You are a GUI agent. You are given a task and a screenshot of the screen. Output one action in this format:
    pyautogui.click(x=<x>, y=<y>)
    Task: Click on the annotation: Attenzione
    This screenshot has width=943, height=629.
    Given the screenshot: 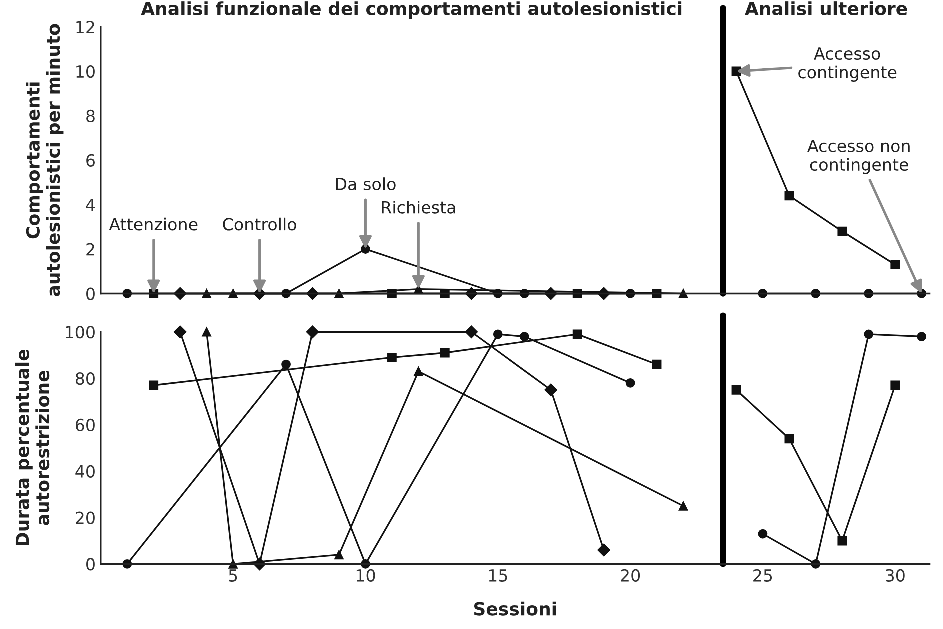 What is the action you would take?
    pyautogui.click(x=153, y=224)
    